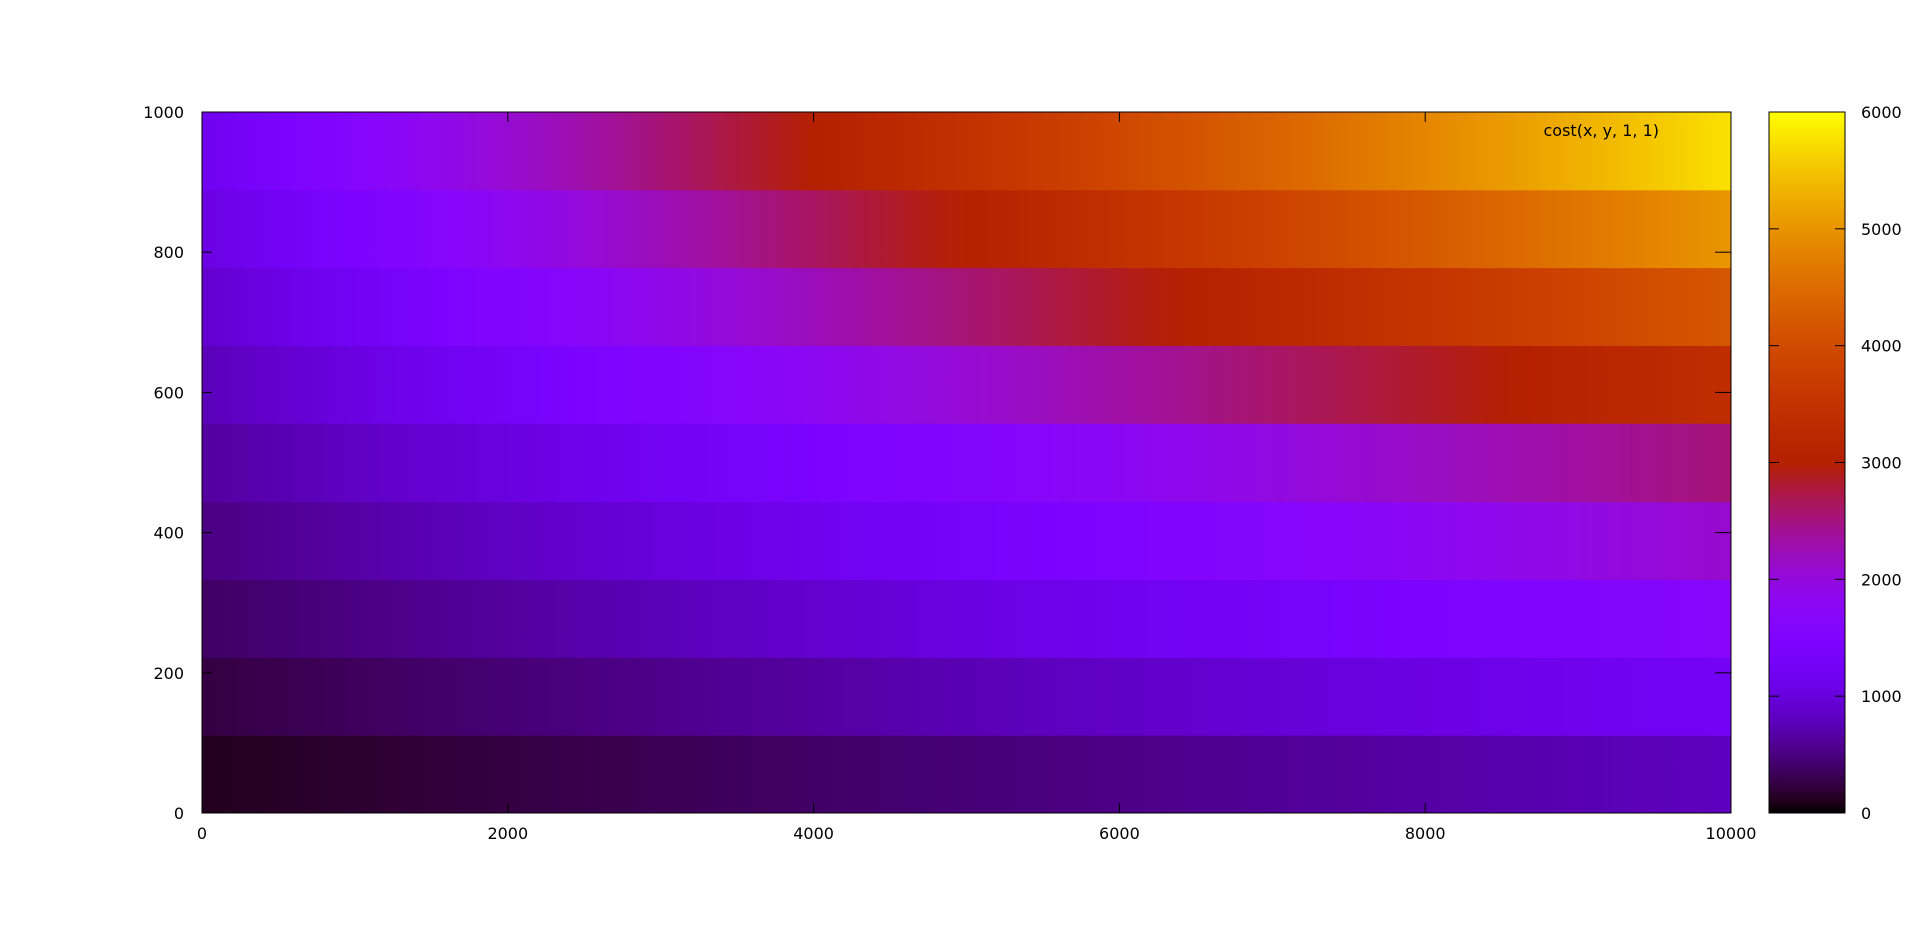 The width and height of the screenshot is (1920, 940). Describe the element at coordinates (1881, 696) in the screenshot. I see `colorbar-tick-label: 1000` at that location.